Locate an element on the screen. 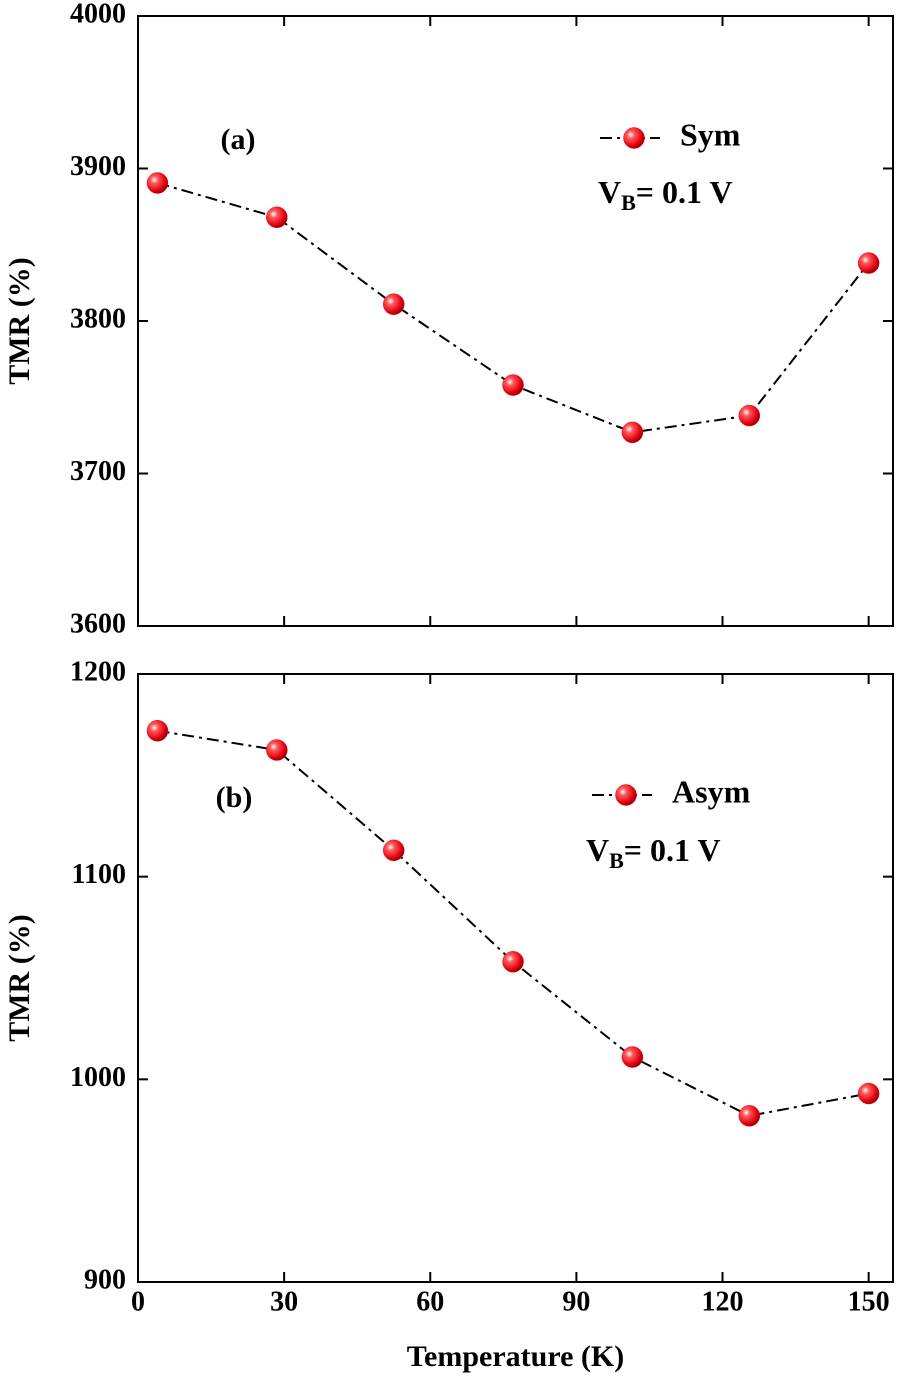 The height and width of the screenshot is (1382, 900). x-axis-title: Temperature (K) is located at coordinates (515, 1356).